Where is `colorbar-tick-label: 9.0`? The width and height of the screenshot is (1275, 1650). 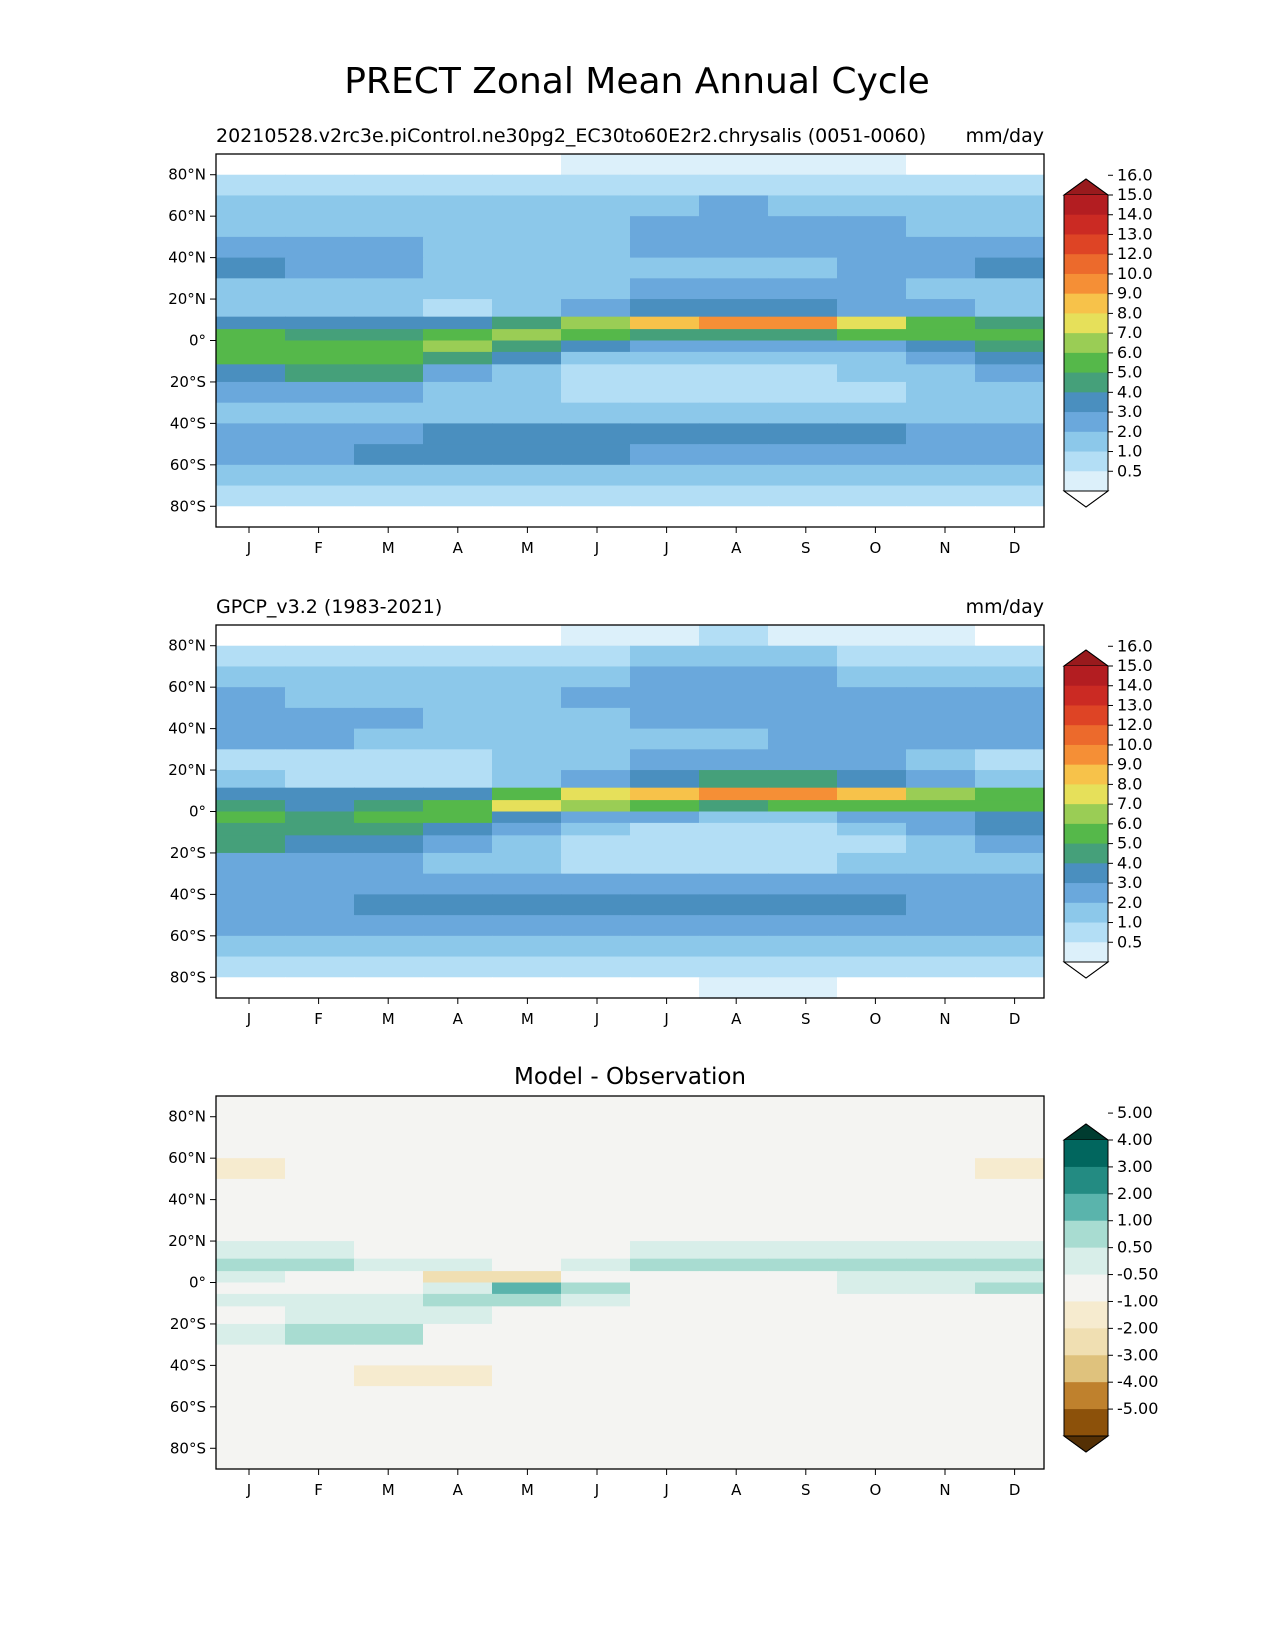 colorbar-tick-label: 9.0 is located at coordinates (1129, 764).